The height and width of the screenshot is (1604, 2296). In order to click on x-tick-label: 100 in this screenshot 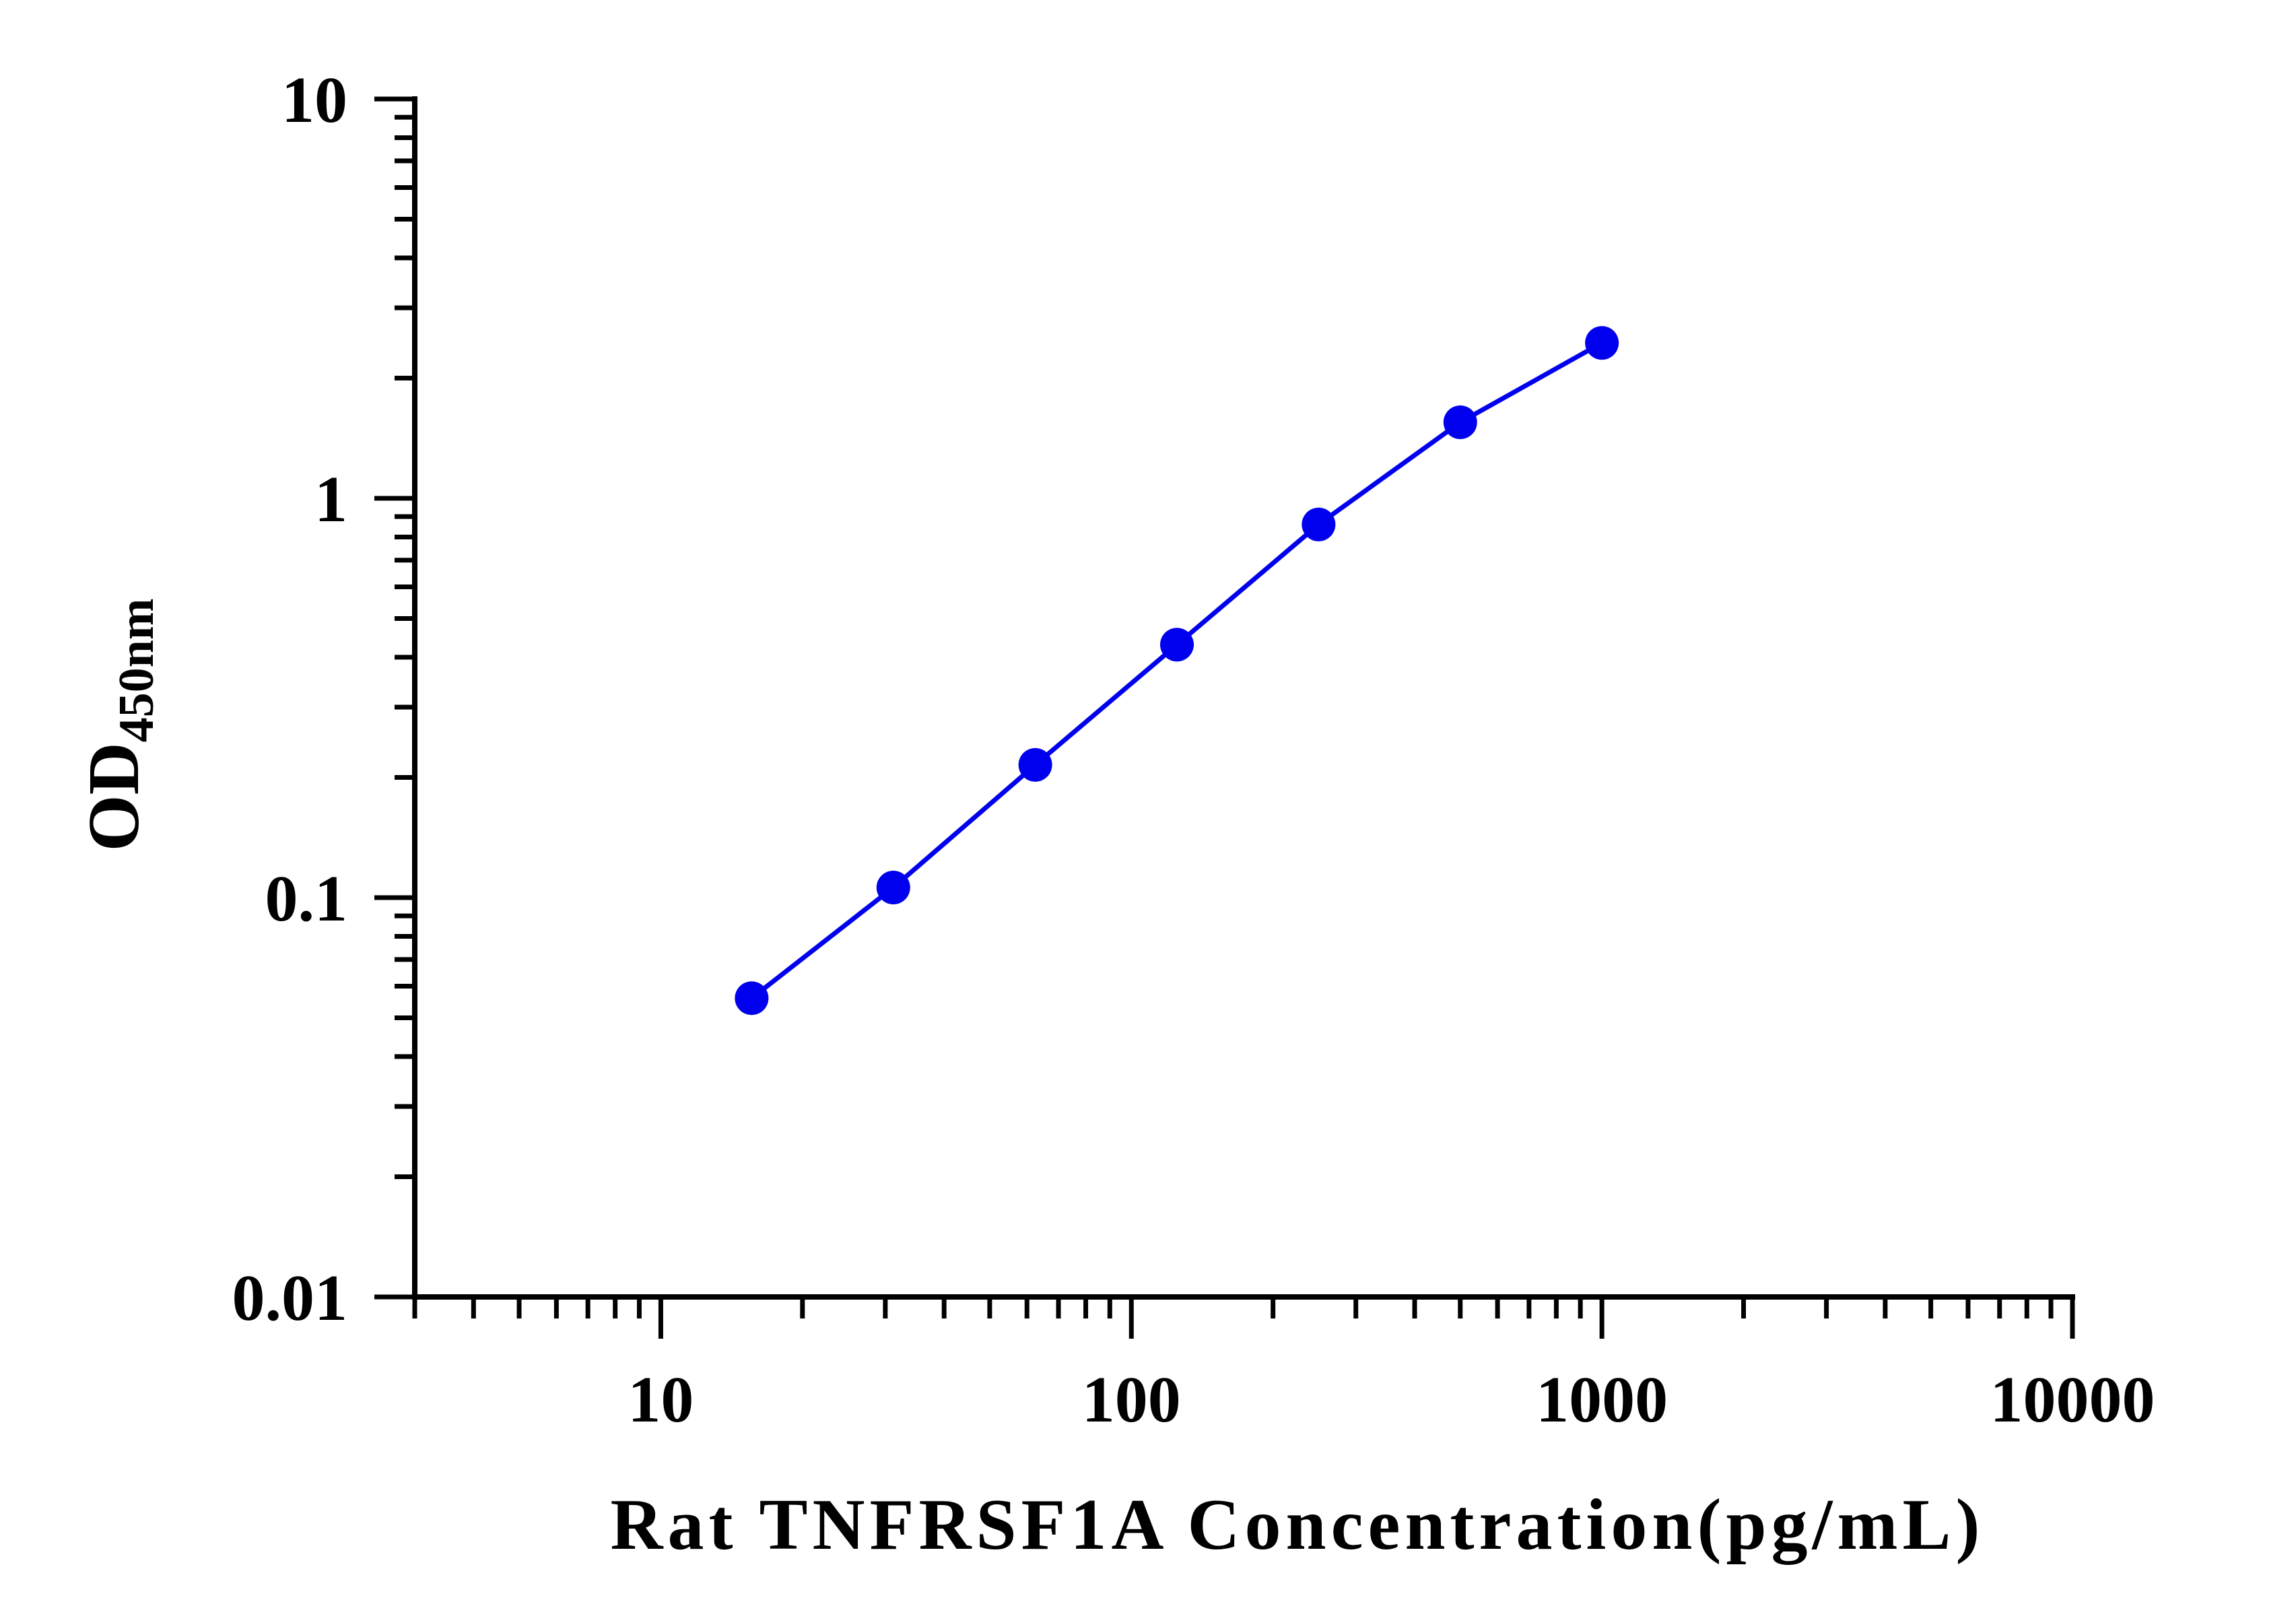, I will do `click(1131, 1400)`.